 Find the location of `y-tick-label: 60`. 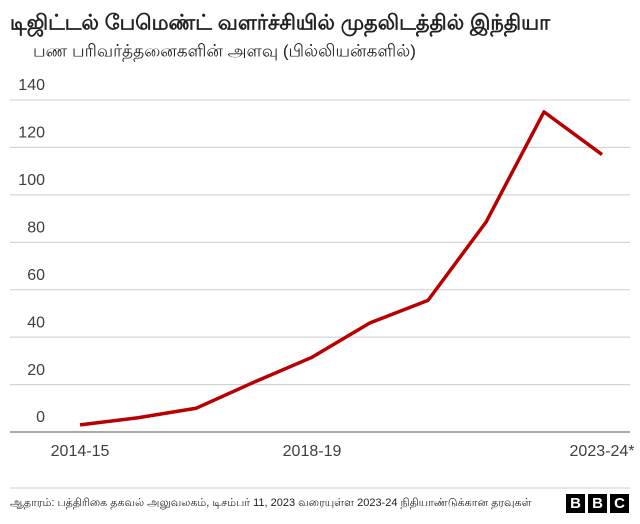

y-tick-label: 60 is located at coordinates (36, 275).